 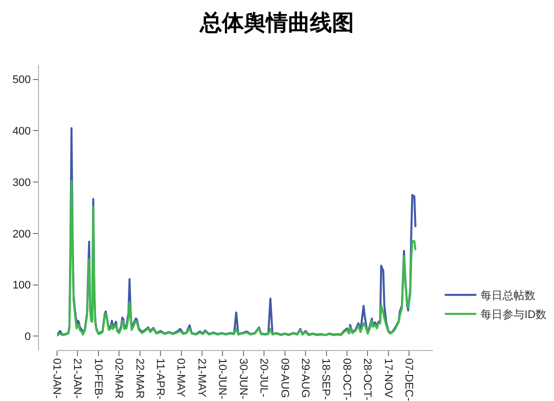 What do you see at coordinates (264, 378) in the screenshot?
I see `x-tick-label: 20-JUL-` at bounding box center [264, 378].